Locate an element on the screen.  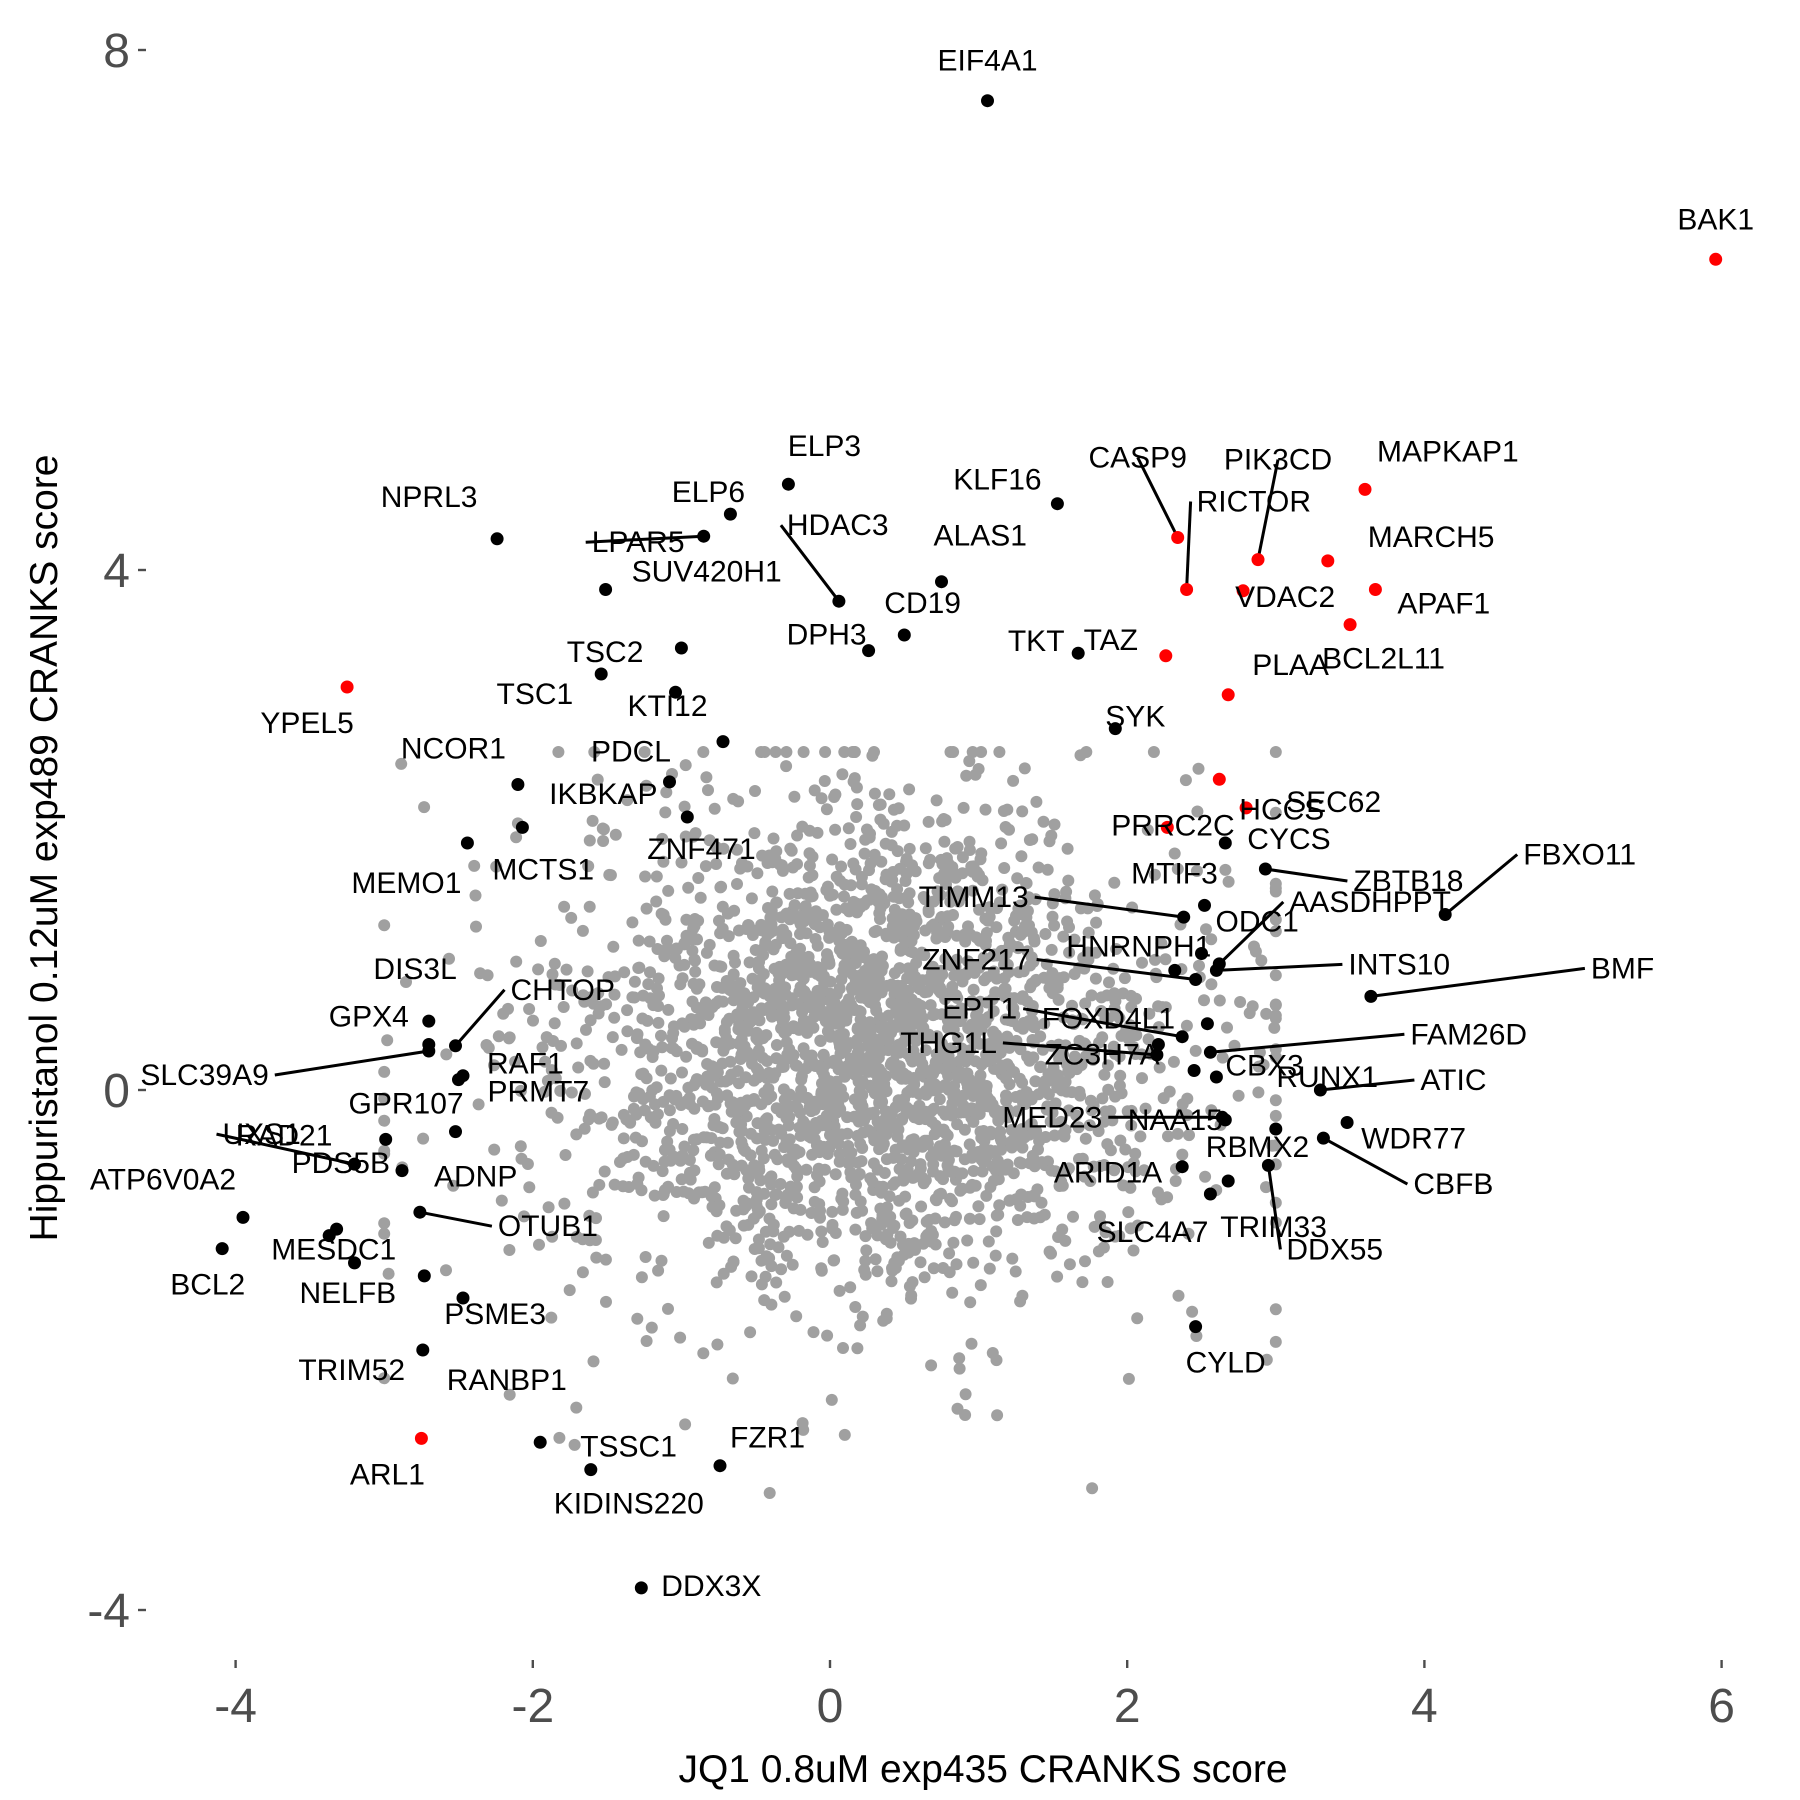
gene-label: ARL1 is located at coordinates (387, 1474).